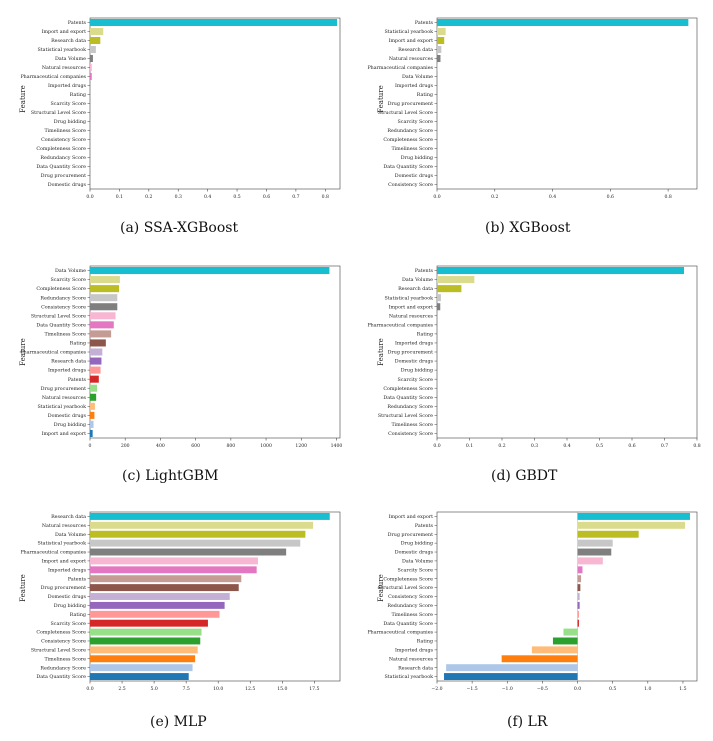 The height and width of the screenshot is (741, 713). I want to click on x-tick-label: 0.7, so click(664, 446).